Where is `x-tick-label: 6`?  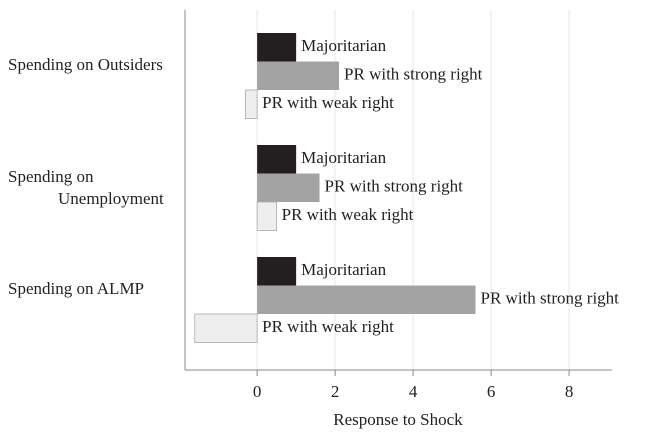 x-tick-label: 6 is located at coordinates (491, 391).